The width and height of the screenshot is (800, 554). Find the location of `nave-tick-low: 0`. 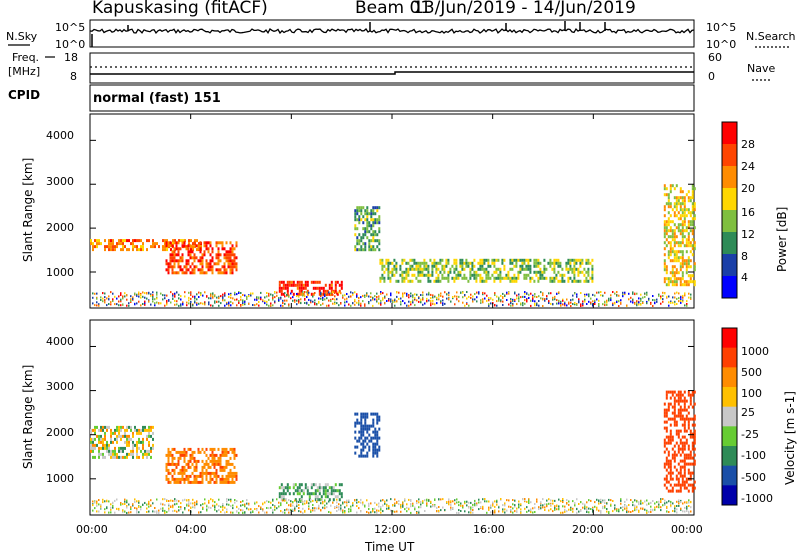

nave-tick-low: 0 is located at coordinates (711, 76).